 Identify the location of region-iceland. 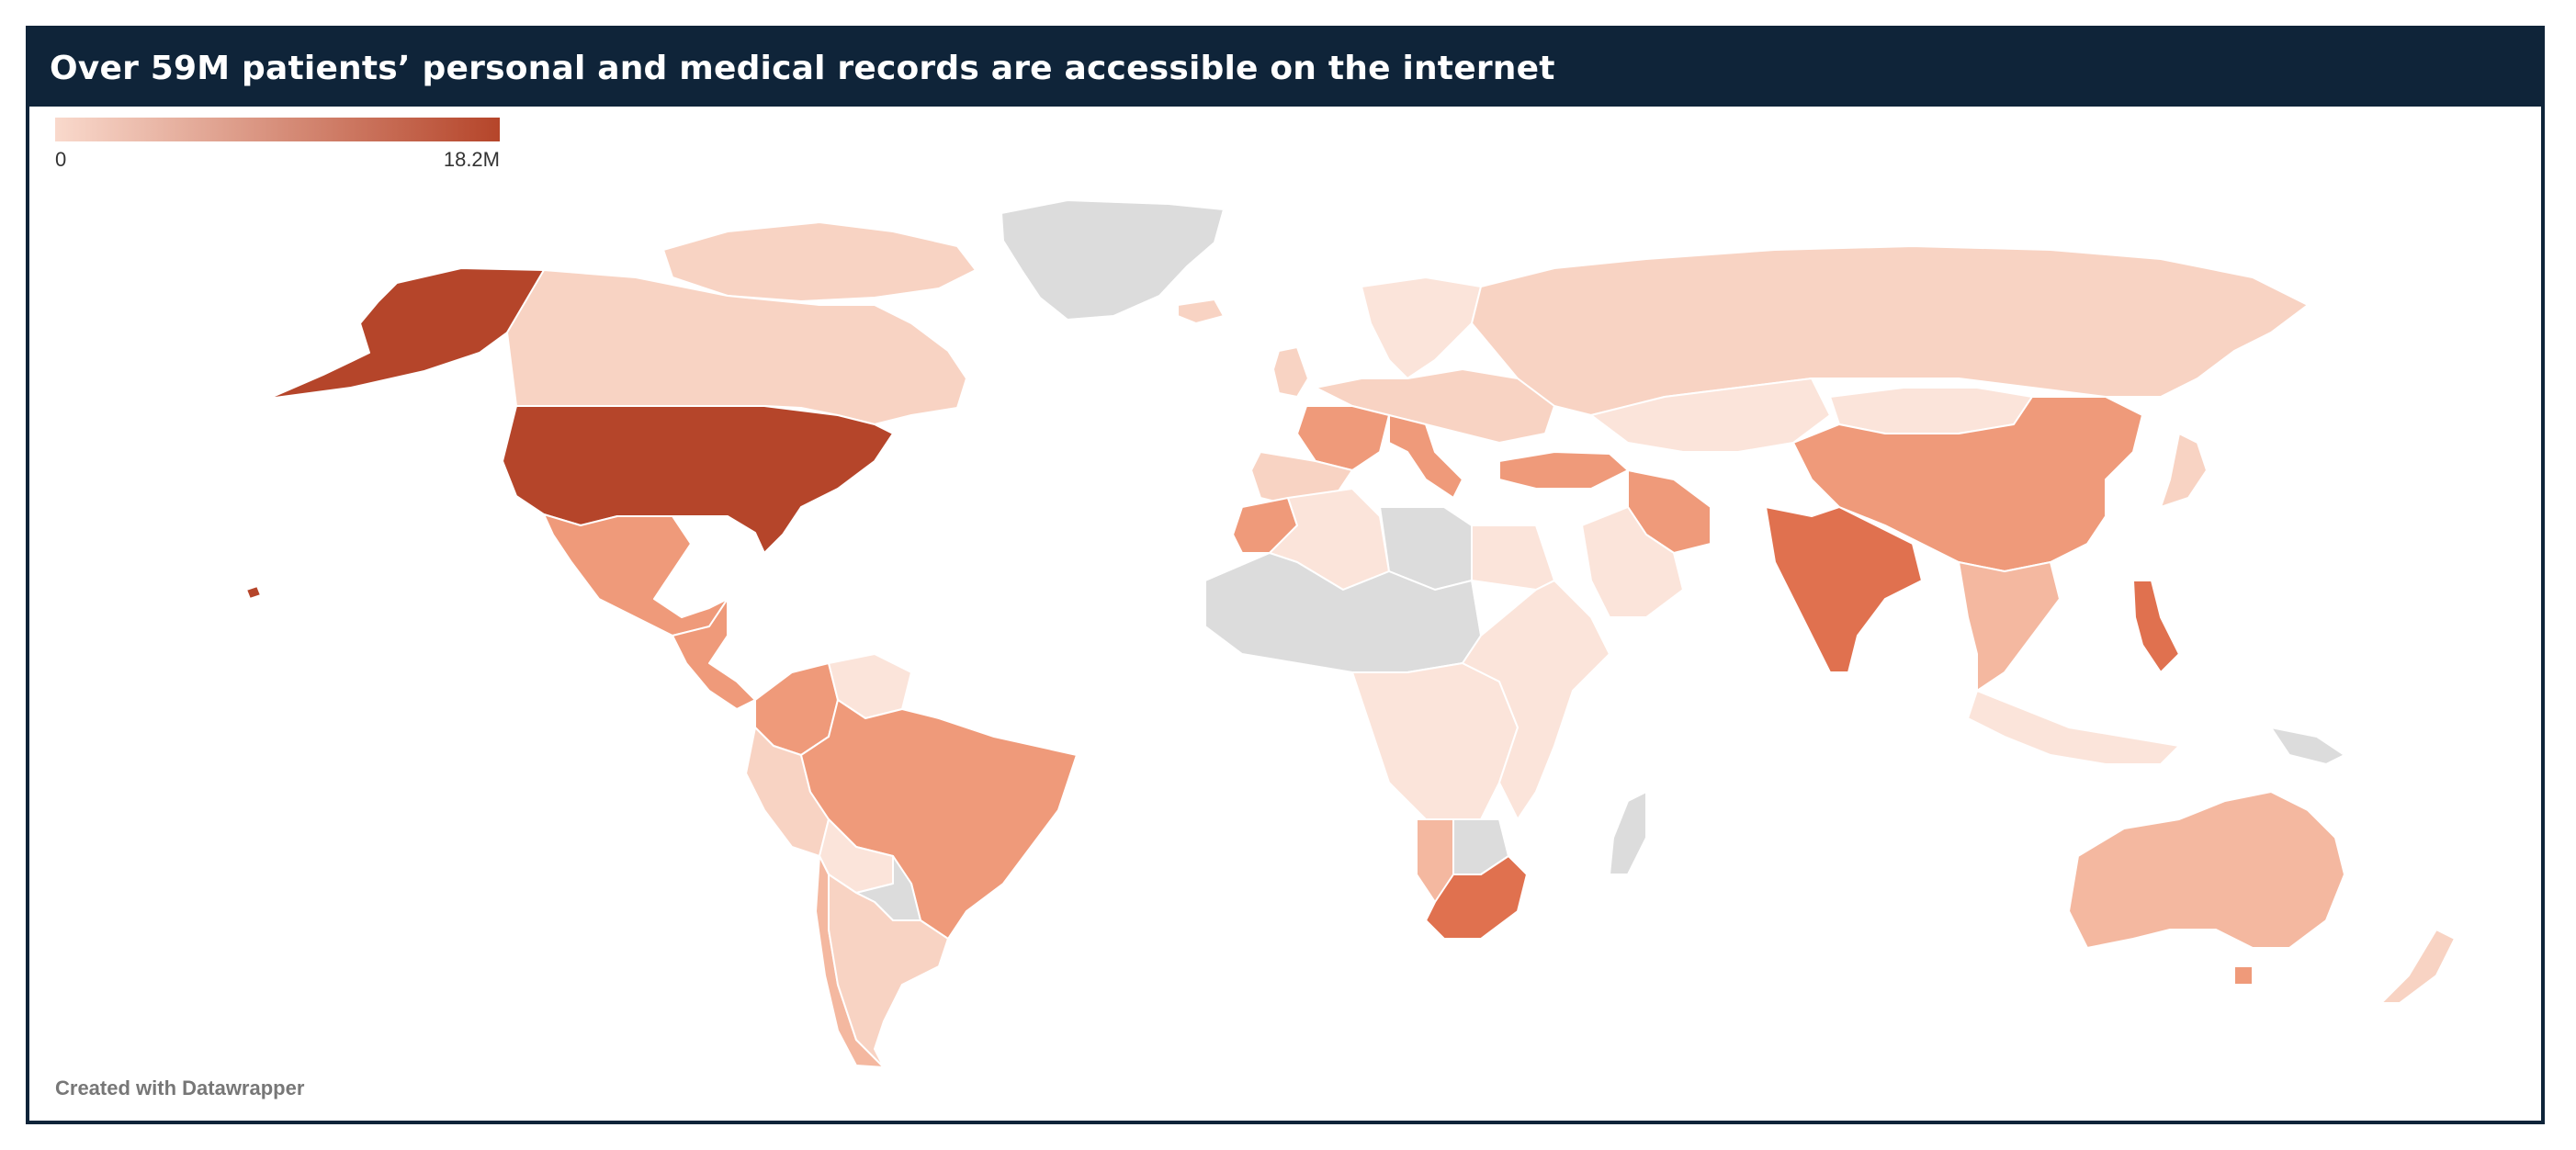
(1201, 311).